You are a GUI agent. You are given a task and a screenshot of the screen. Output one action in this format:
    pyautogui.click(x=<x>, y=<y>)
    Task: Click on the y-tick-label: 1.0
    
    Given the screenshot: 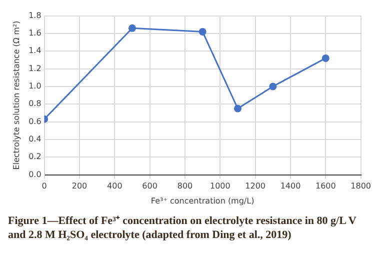 What is the action you would take?
    pyautogui.click(x=35, y=86)
    